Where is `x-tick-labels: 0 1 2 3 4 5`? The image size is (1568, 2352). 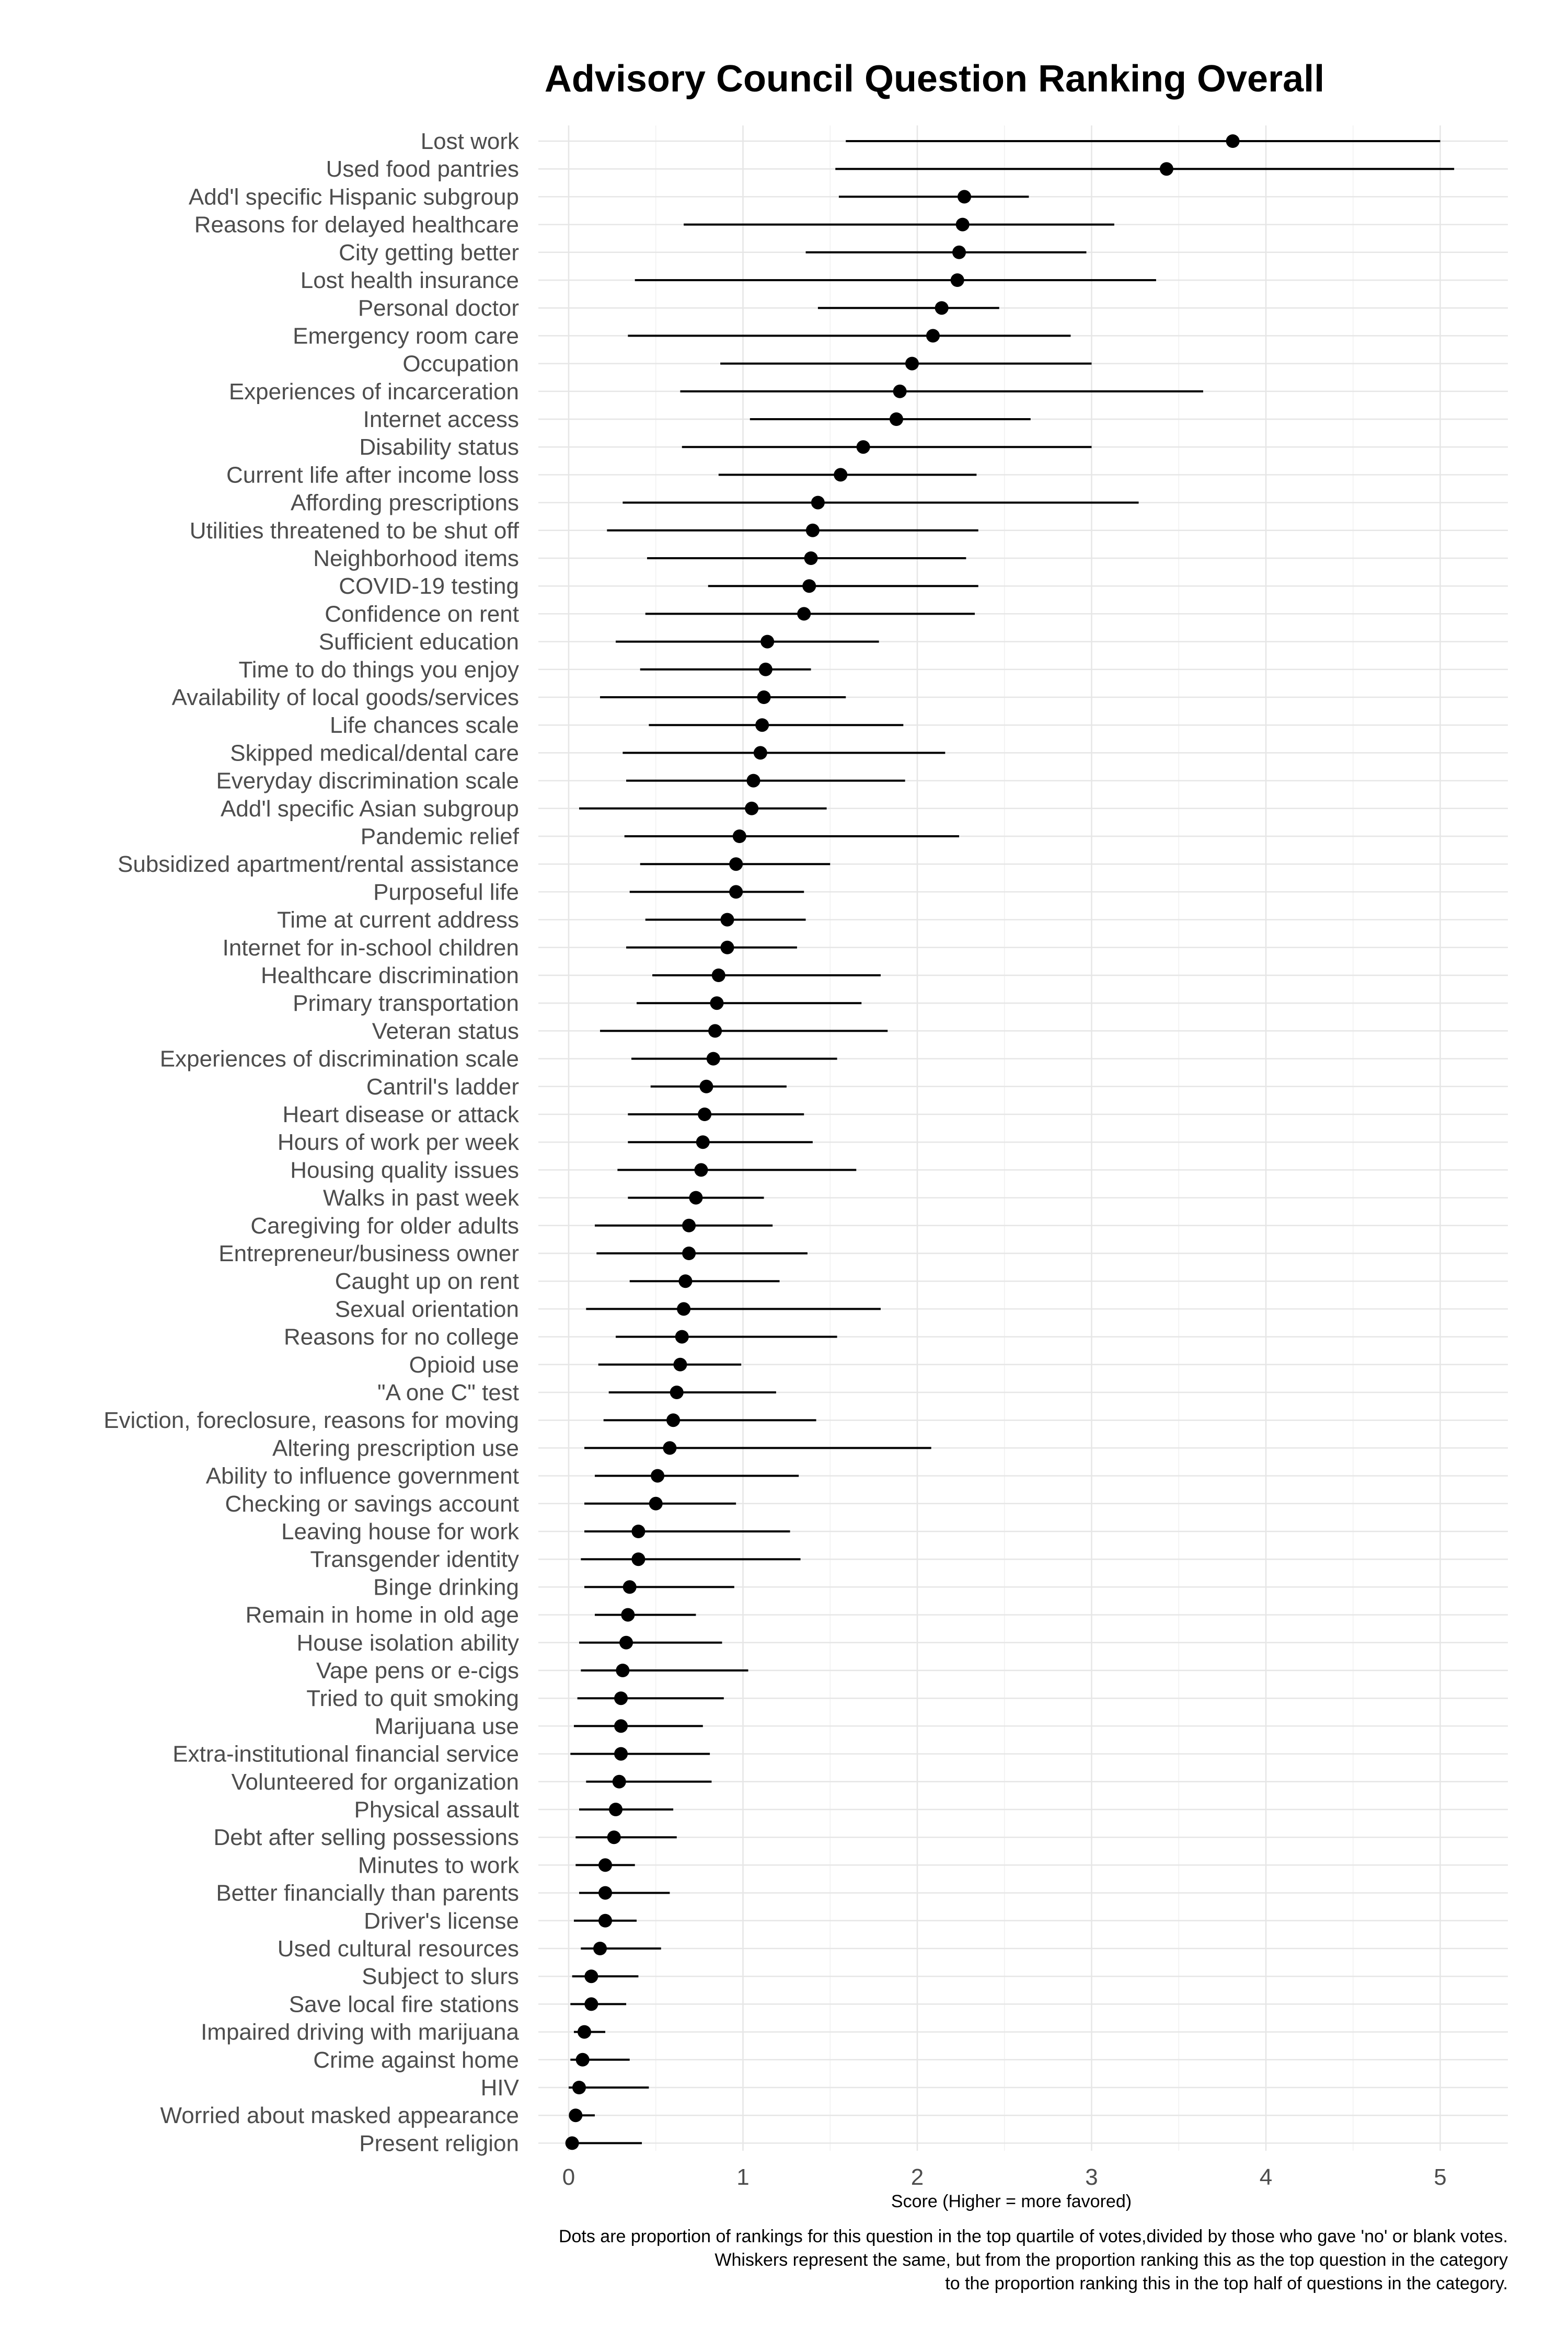 x-tick-labels: 0 1 2 3 4 5 is located at coordinates (1004, 2177).